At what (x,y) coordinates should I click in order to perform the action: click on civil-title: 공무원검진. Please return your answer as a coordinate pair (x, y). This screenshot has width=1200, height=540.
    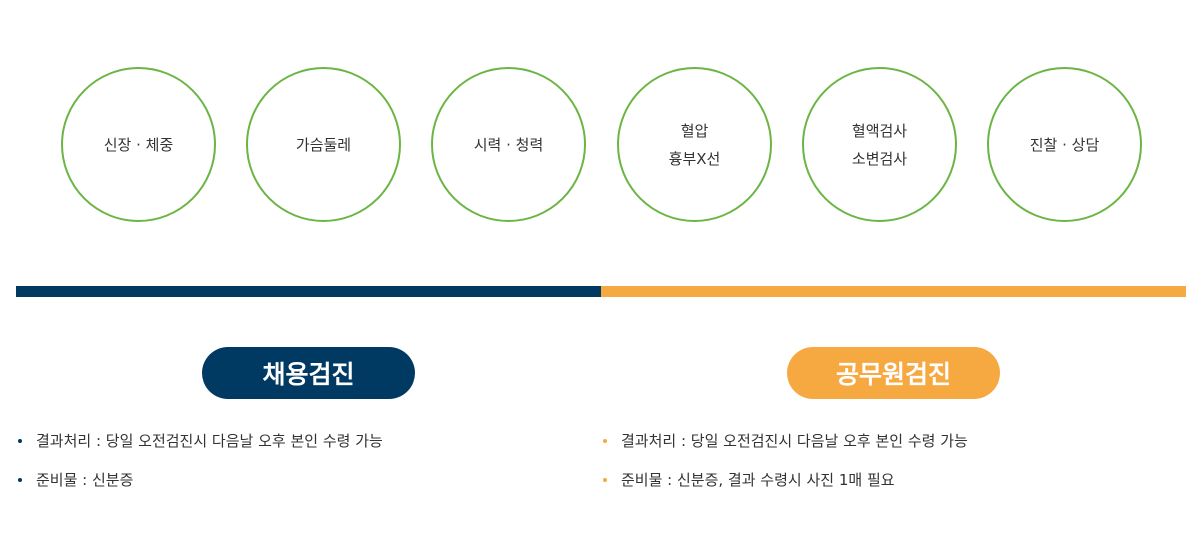
    Looking at the image, I should click on (893, 373).